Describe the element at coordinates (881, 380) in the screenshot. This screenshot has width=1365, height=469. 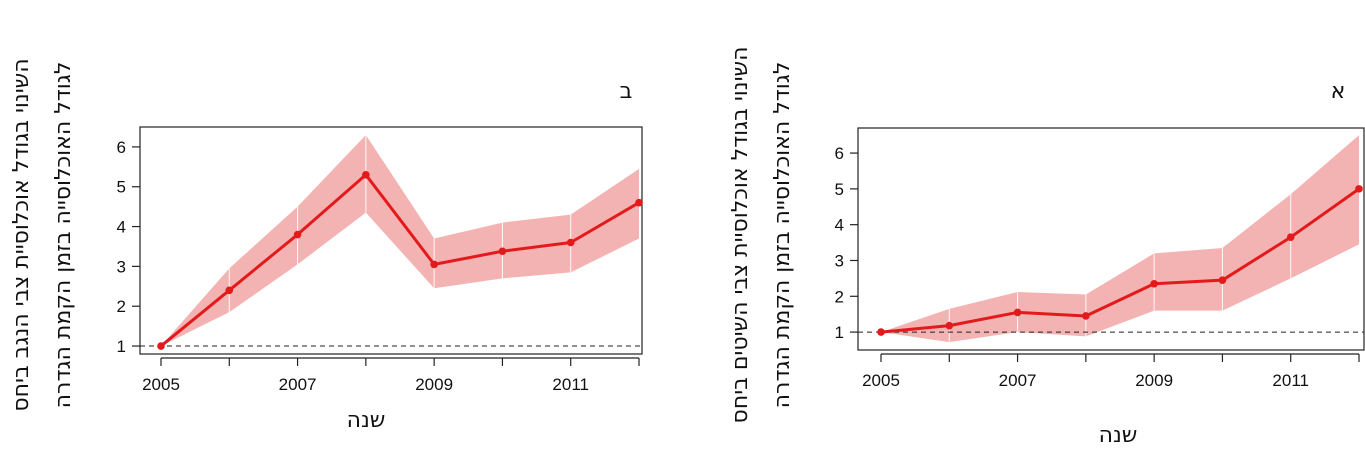
I see `panel-a-x-tick-label: 2005` at that location.